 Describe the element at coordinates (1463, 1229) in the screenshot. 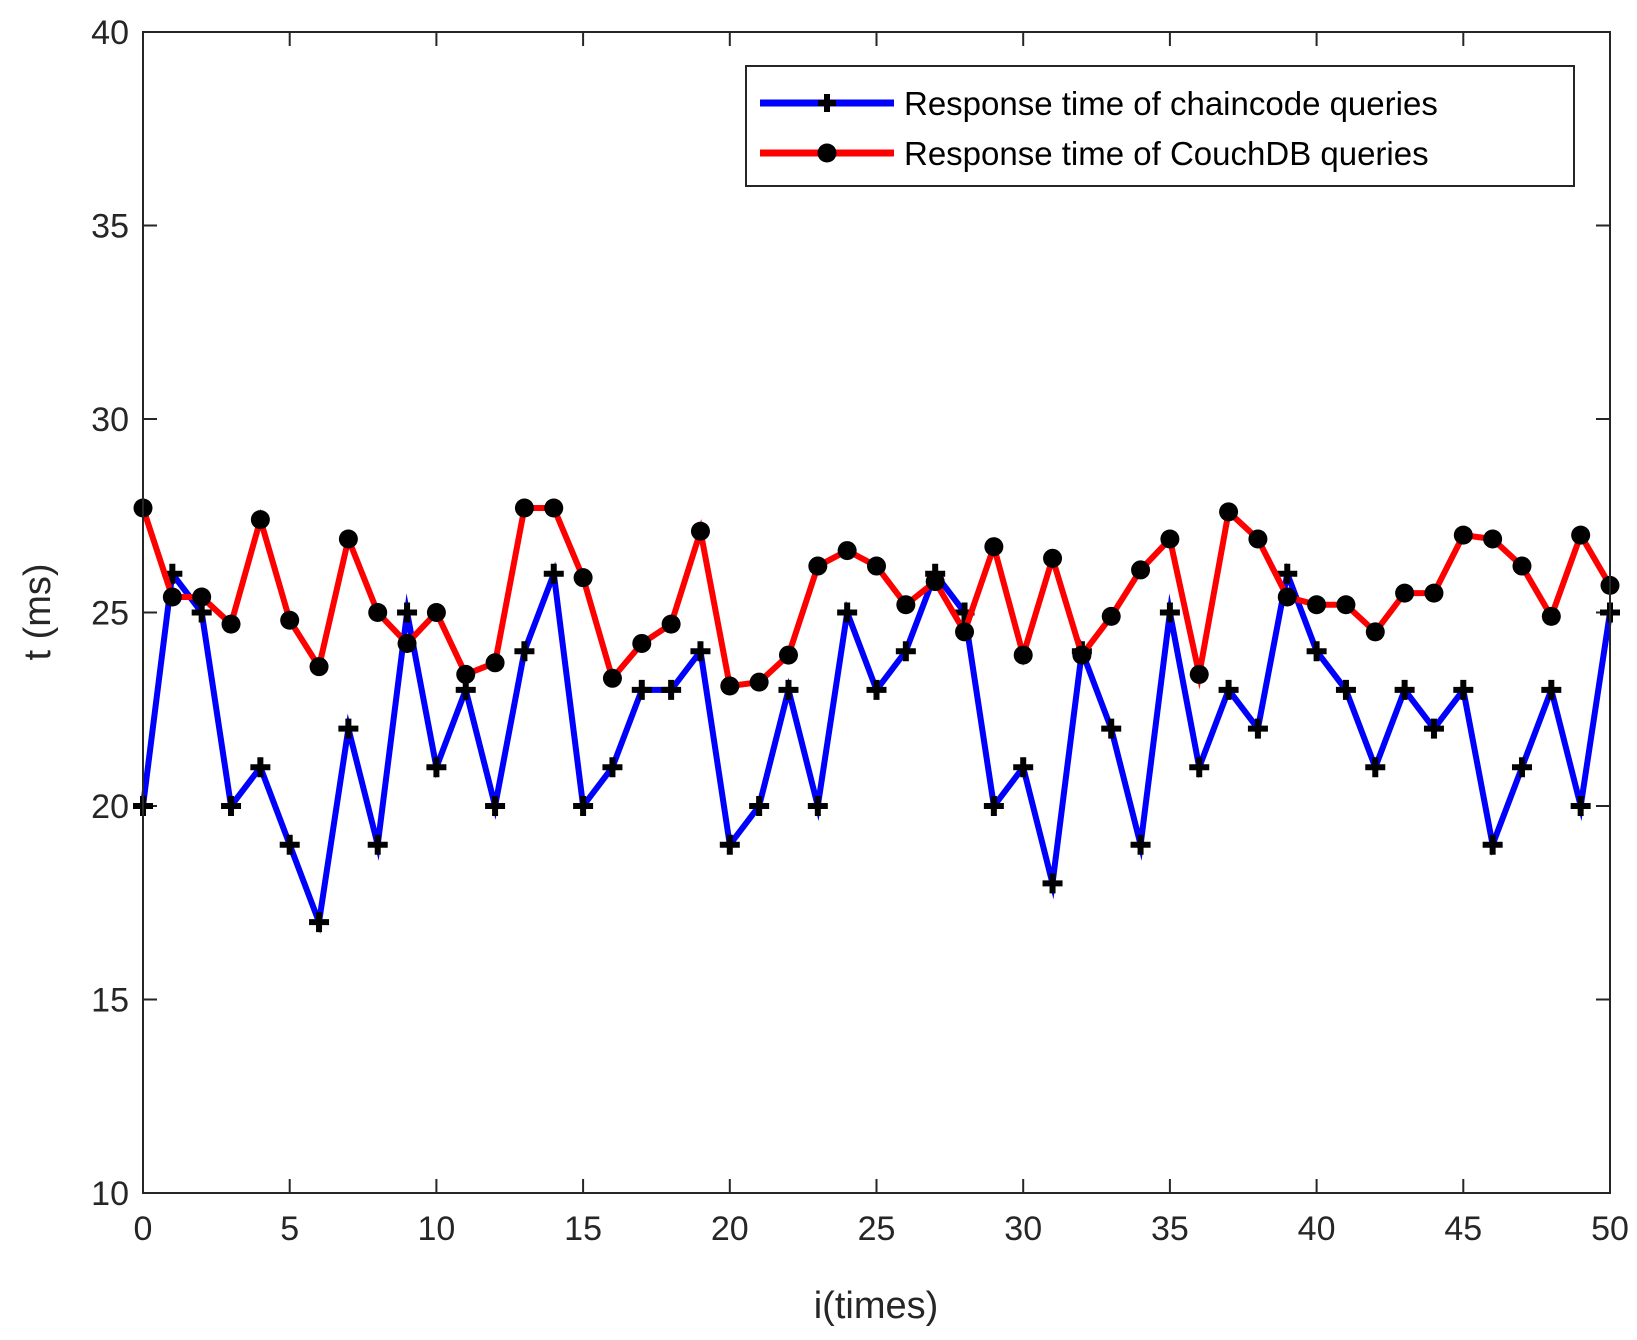

I see `x-tick-label: 45` at that location.